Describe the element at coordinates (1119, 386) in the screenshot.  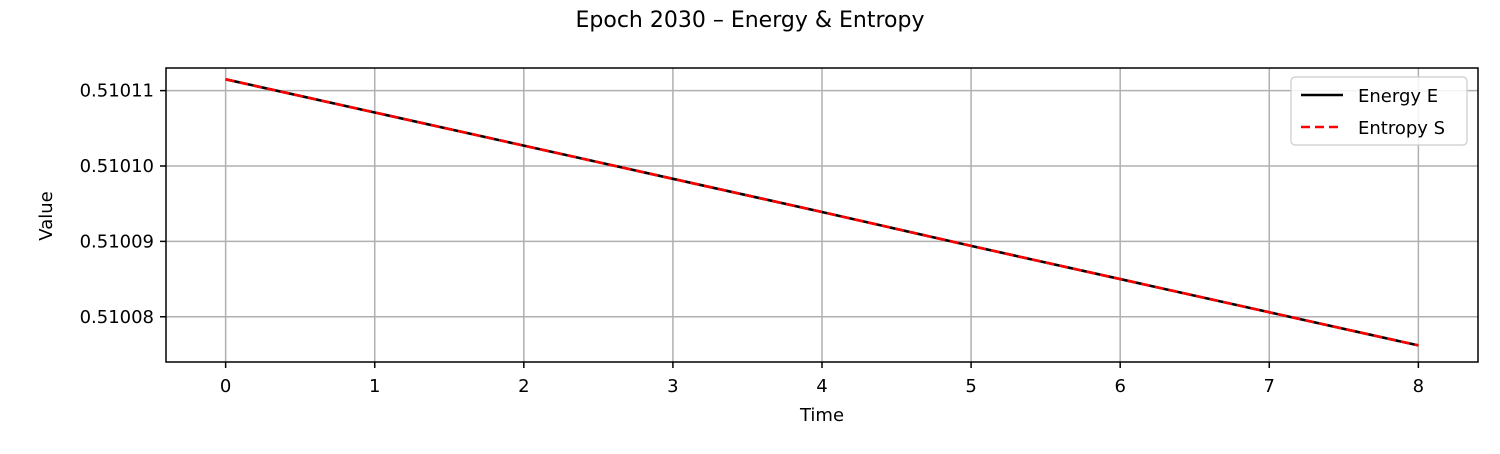
I see `x-tick-label: 6` at that location.